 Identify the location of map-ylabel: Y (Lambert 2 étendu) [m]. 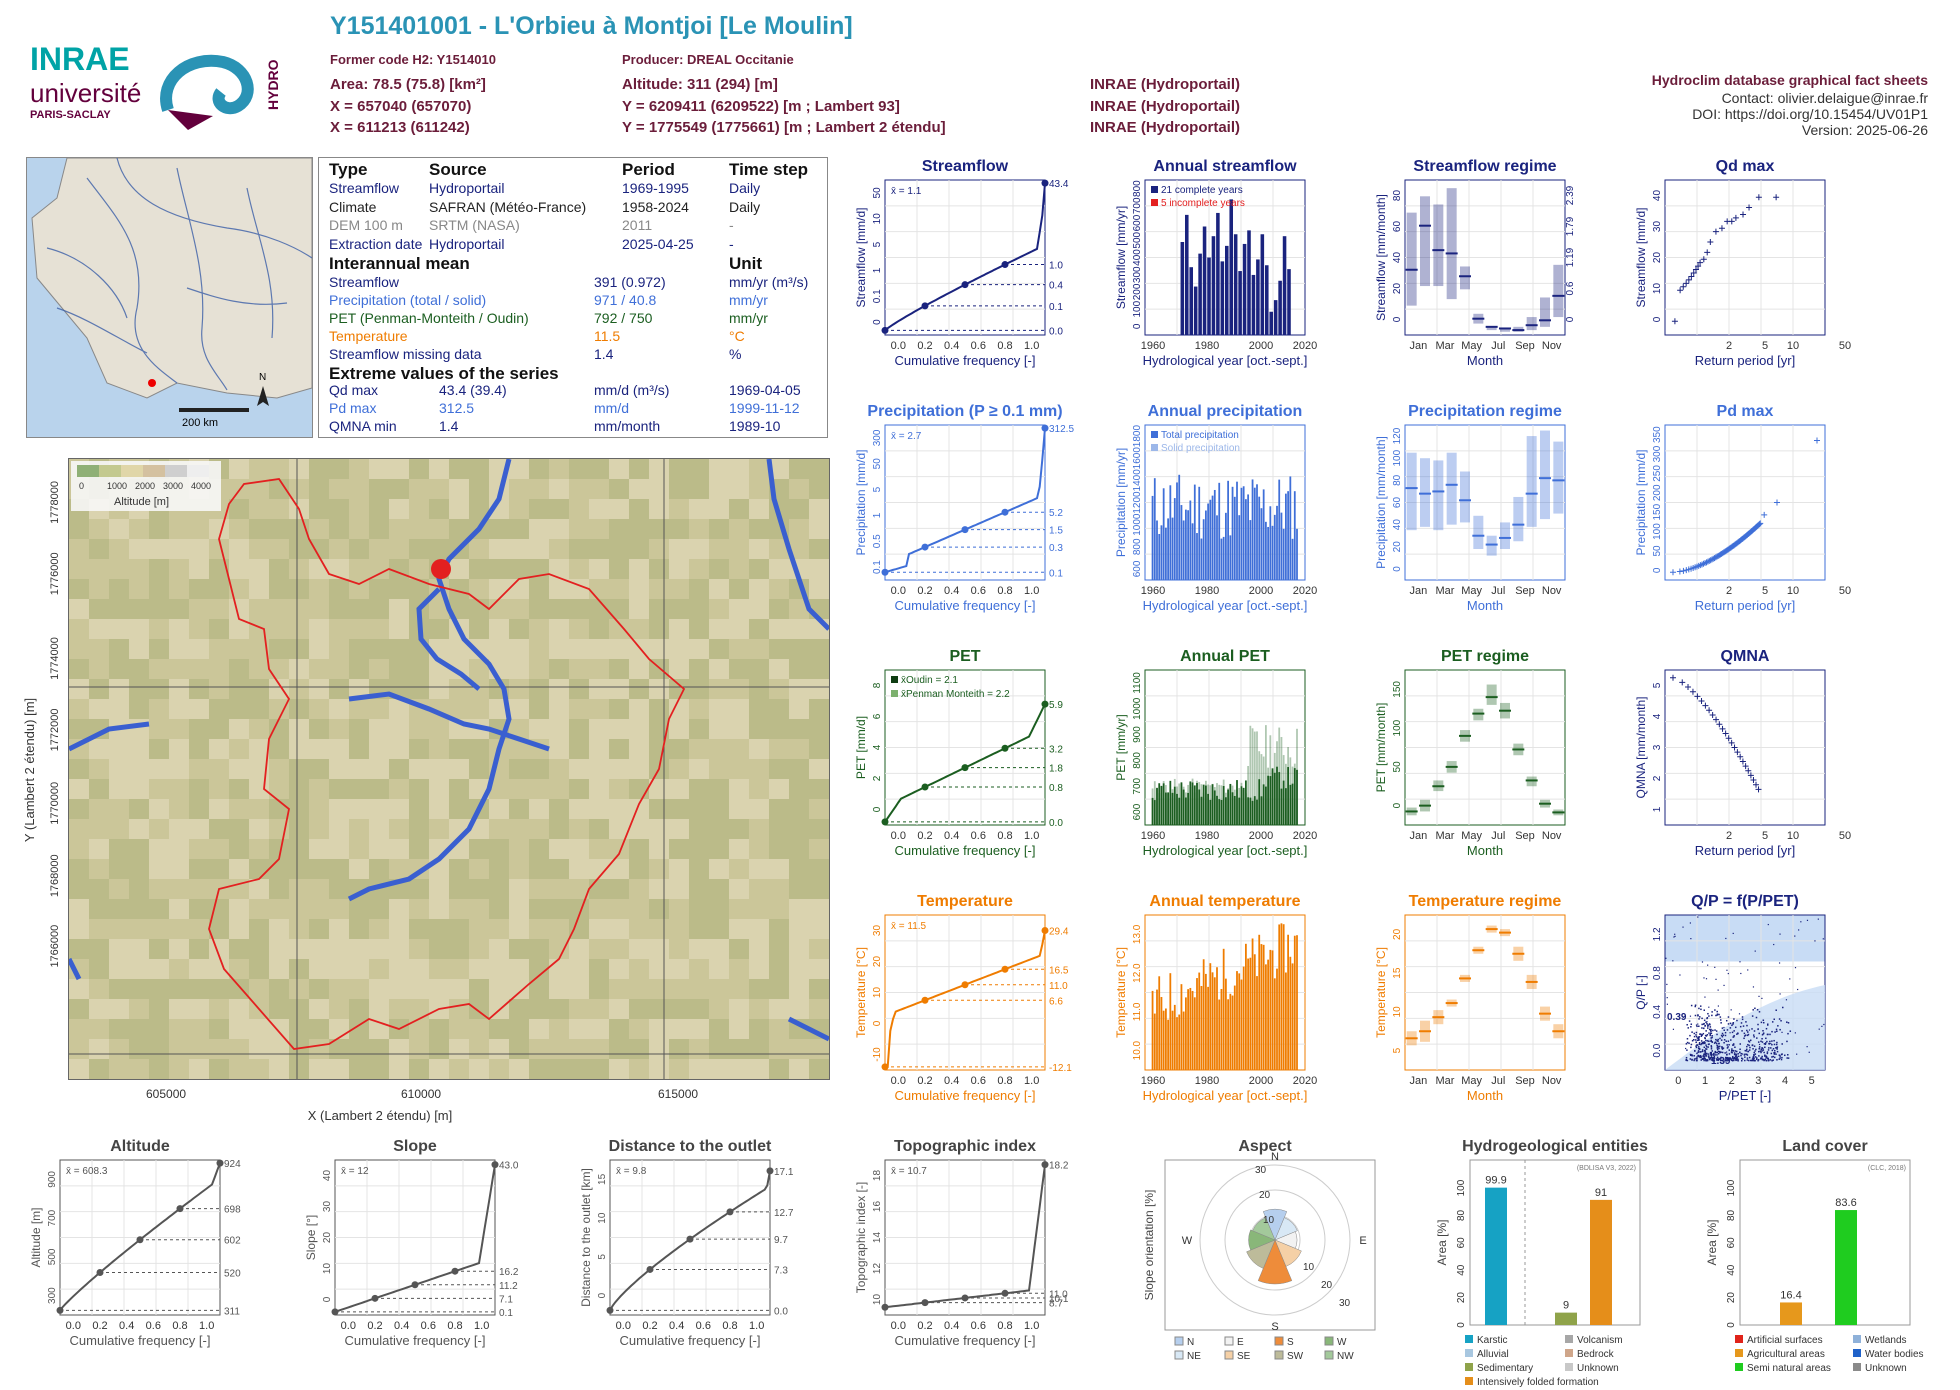
(29, 770).